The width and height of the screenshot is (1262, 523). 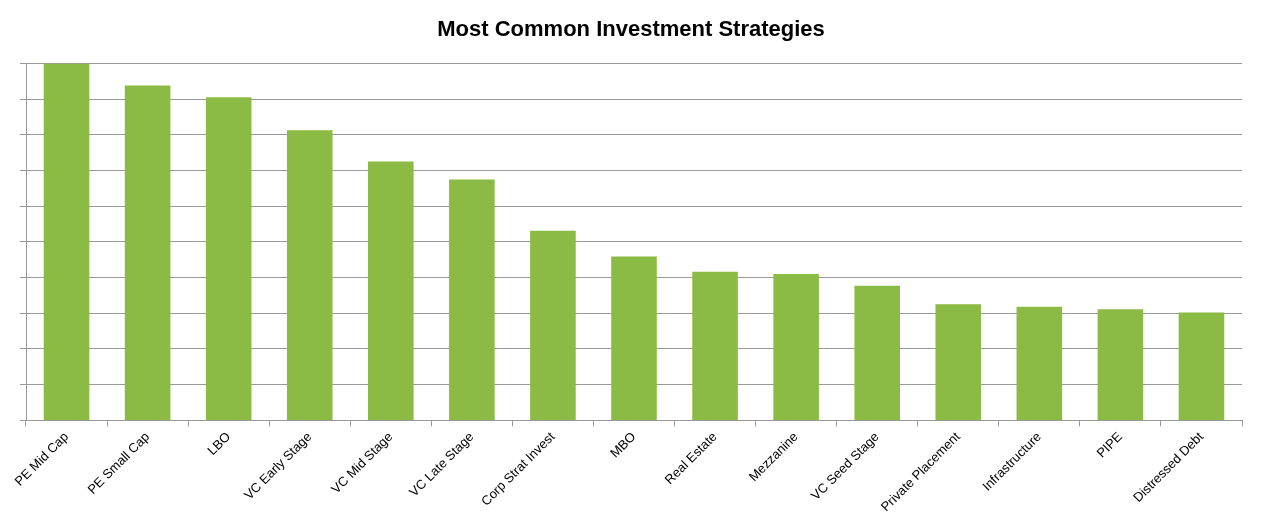 I want to click on chart-title: Most Common Investment Strategies, so click(x=631, y=29).